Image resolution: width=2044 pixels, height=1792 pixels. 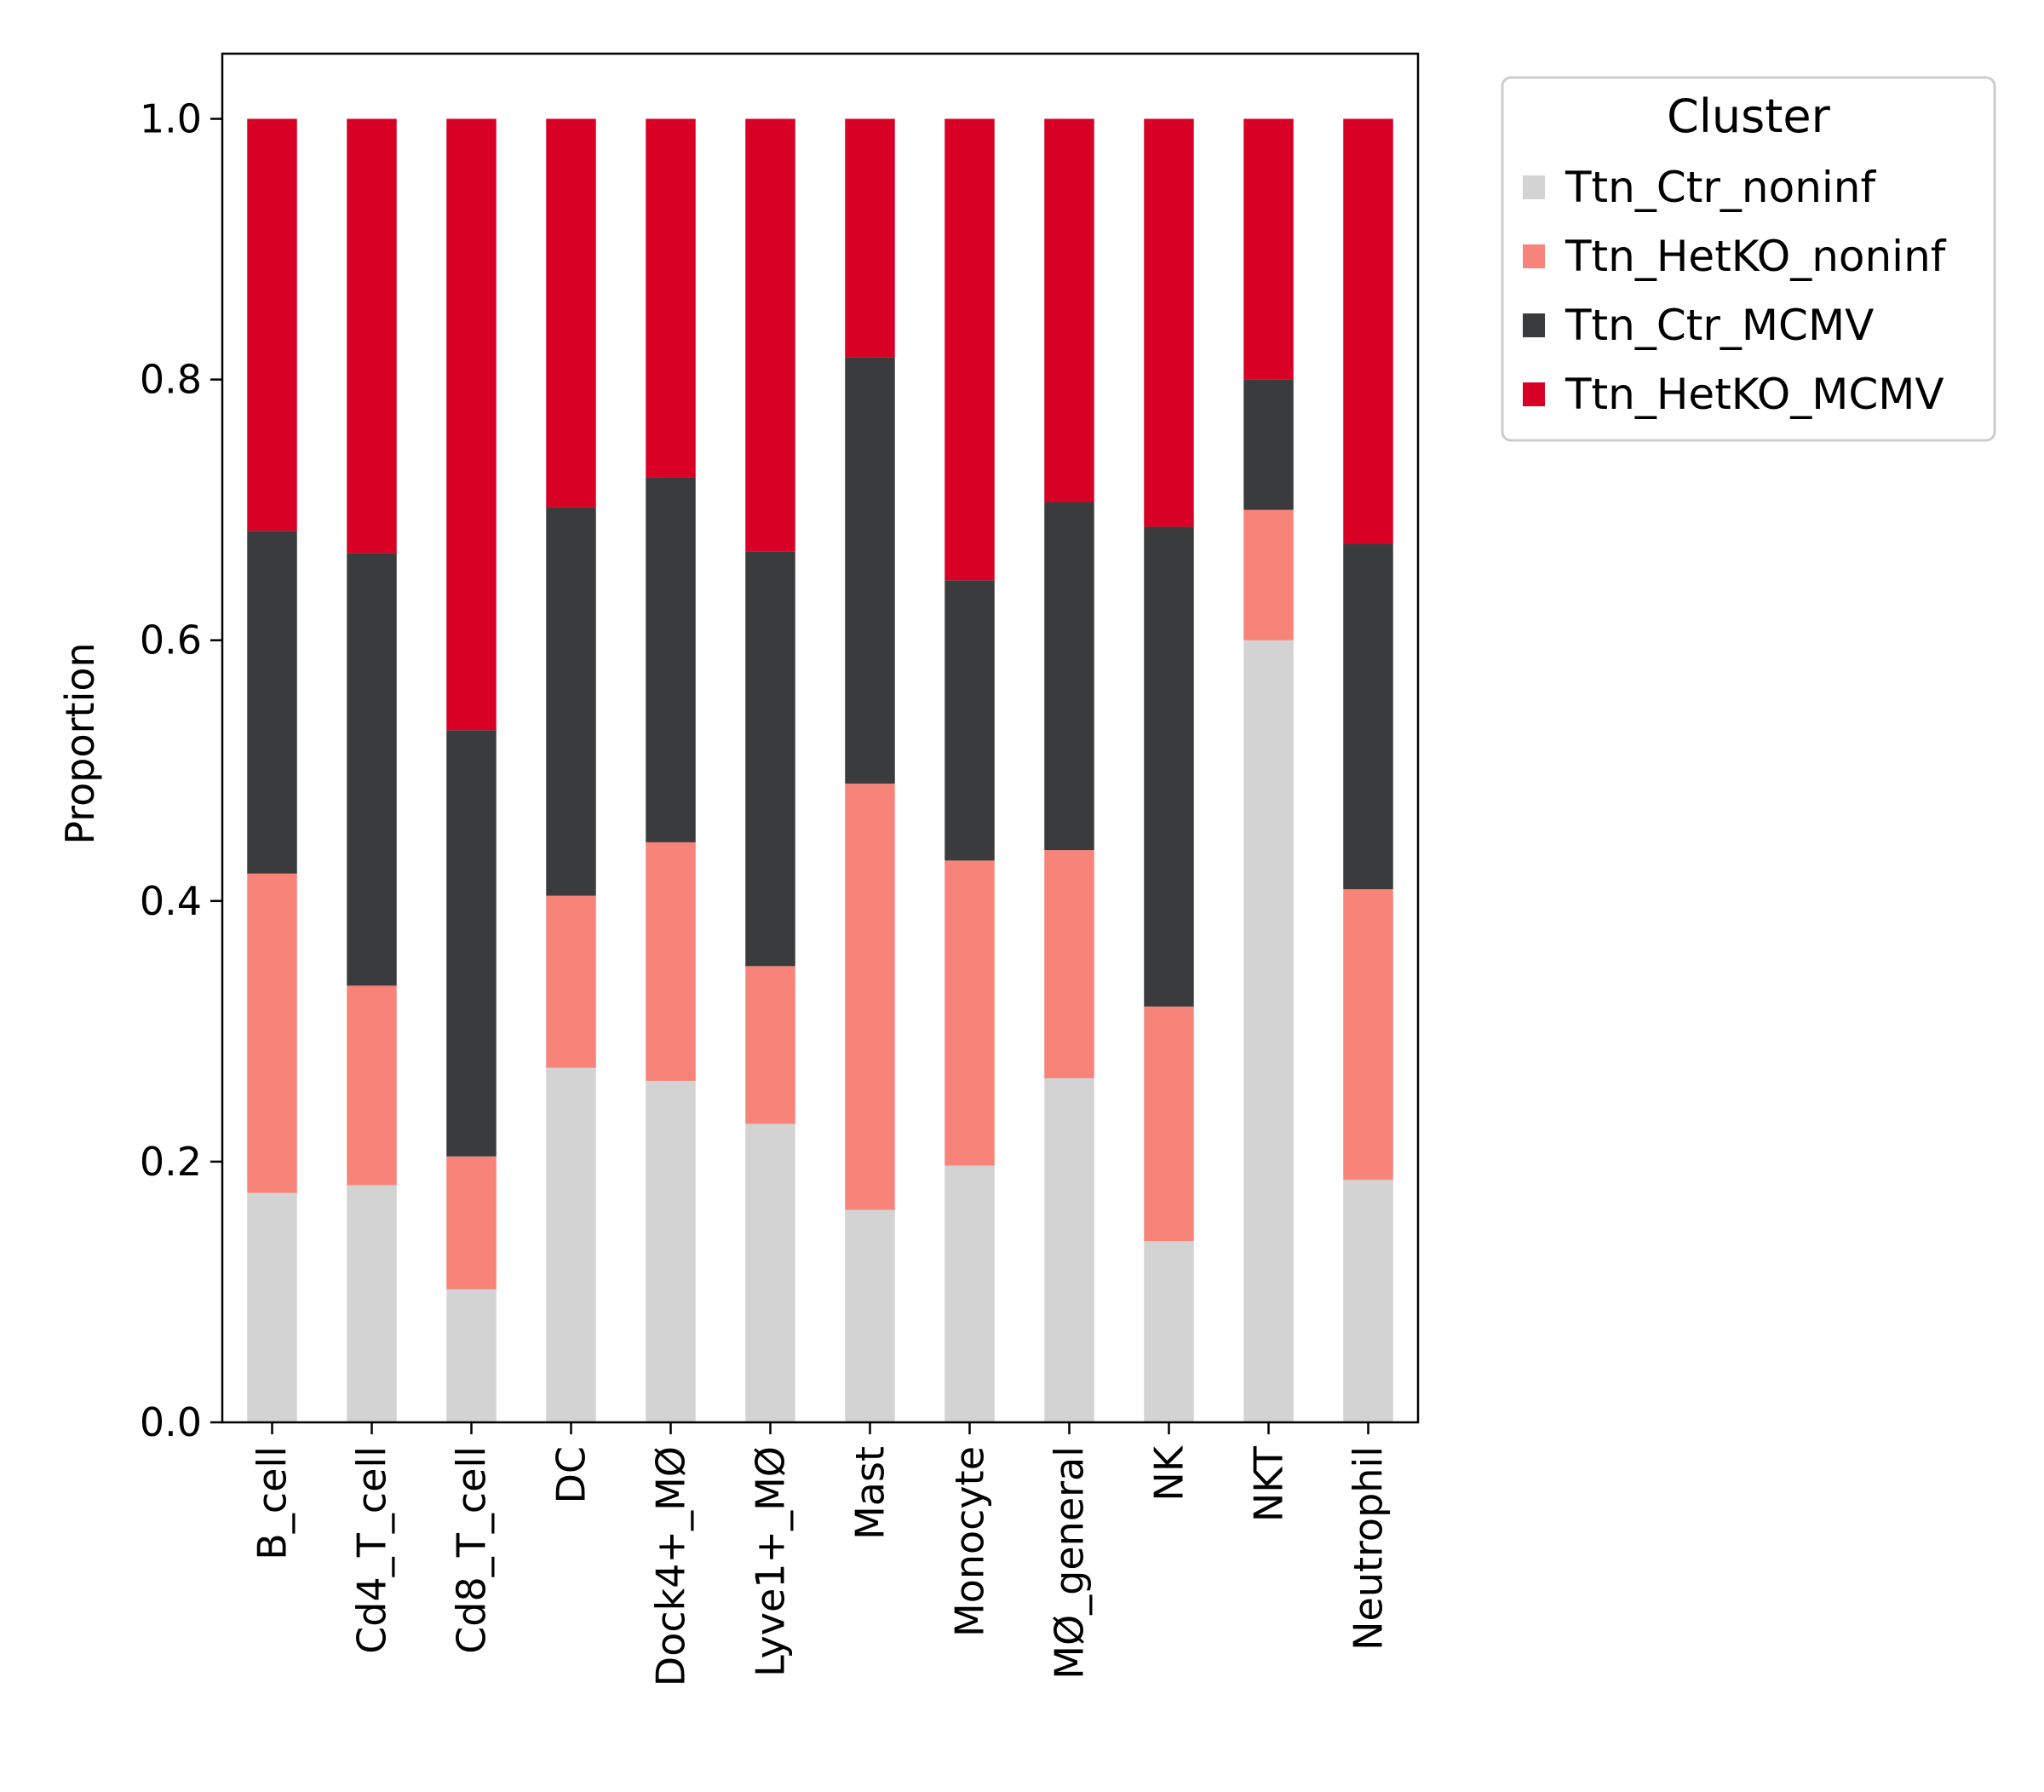 I want to click on y-tick-label: 0.6, so click(x=171, y=640).